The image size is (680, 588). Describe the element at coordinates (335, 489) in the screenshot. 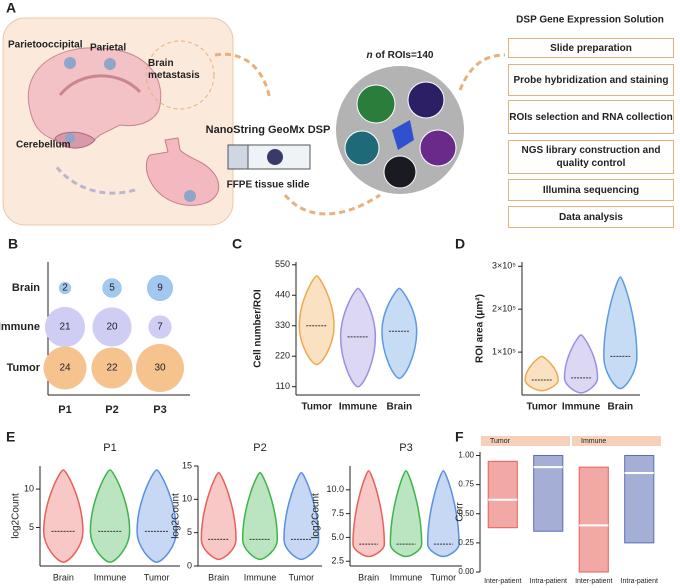

I see `y-tick-label: 10.0` at that location.